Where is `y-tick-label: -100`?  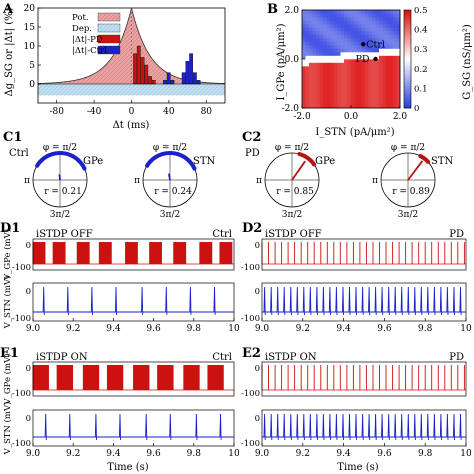 y-tick-label: -100 is located at coordinates (250, 444).